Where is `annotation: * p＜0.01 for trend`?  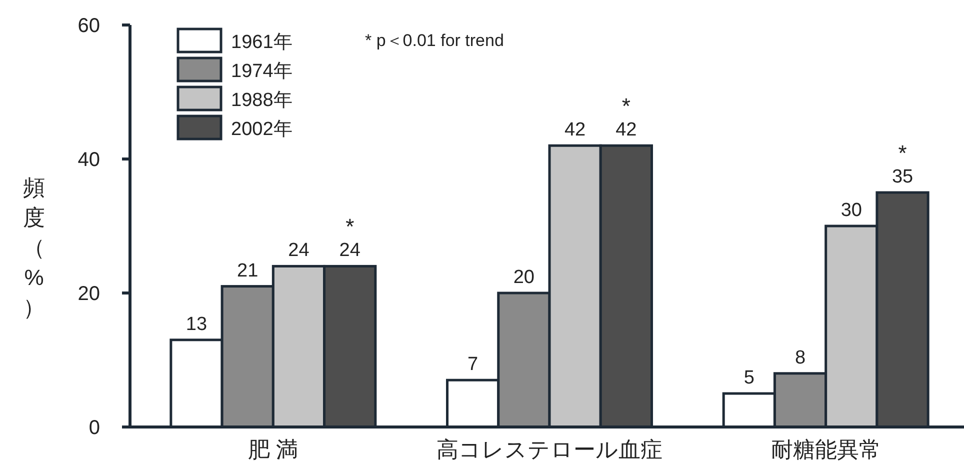 annotation: * p＜0.01 for trend is located at coordinates (434, 40).